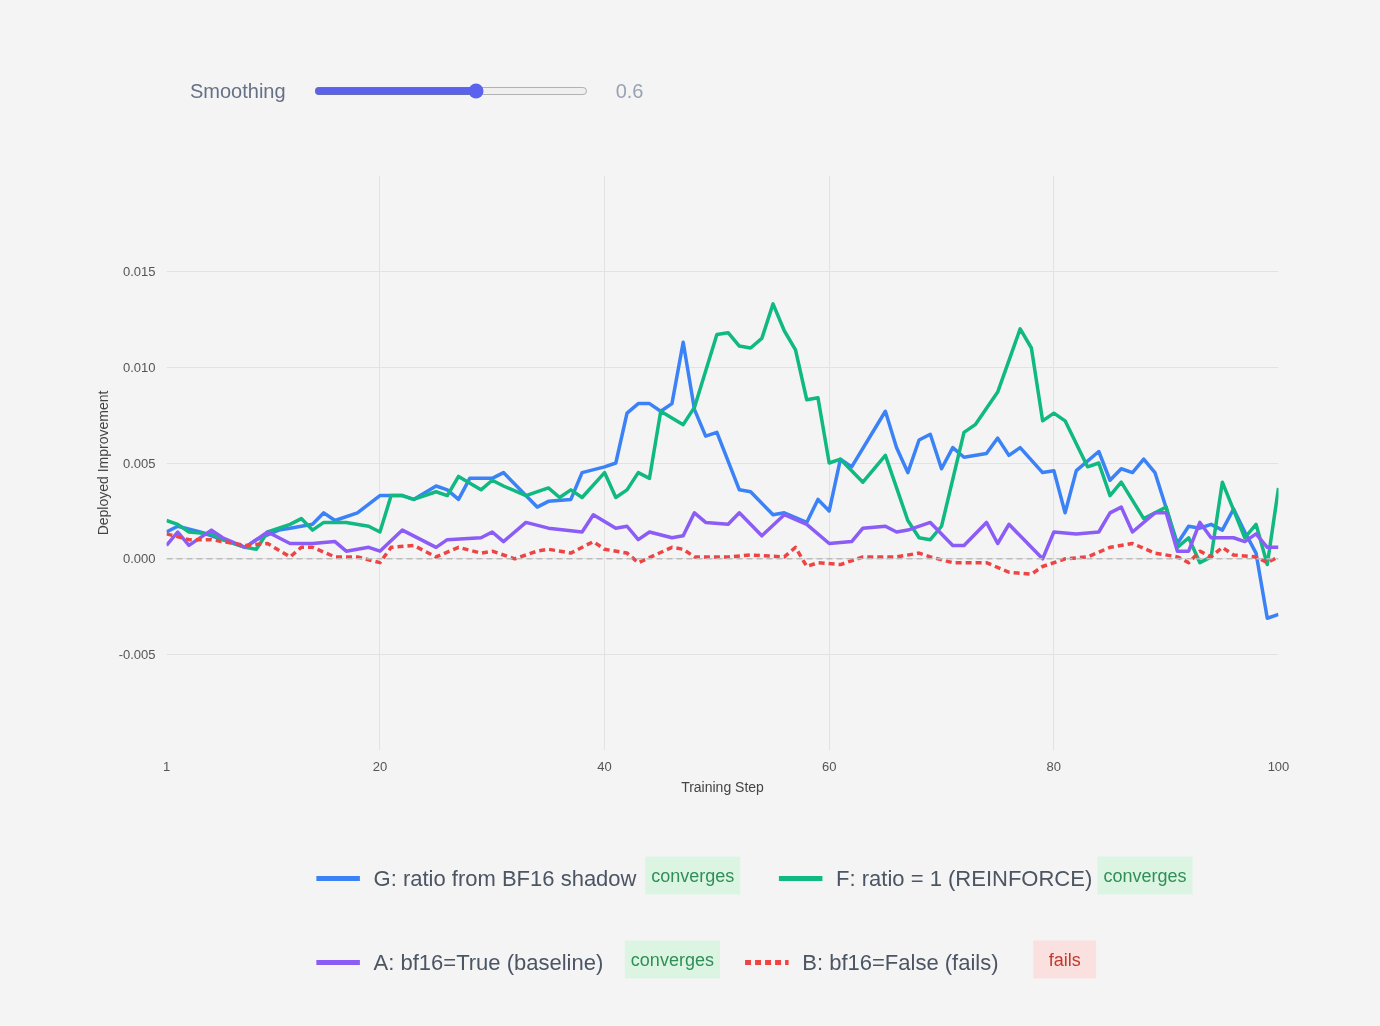 Image resolution: width=1380 pixels, height=1026 pixels. What do you see at coordinates (964, 878) in the screenshot?
I see `legend-label: F: ratio = 1 (REINFORCE)` at bounding box center [964, 878].